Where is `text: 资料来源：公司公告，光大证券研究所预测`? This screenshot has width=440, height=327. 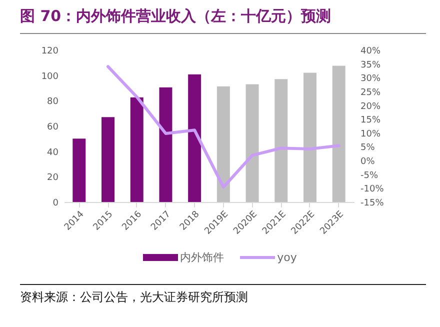
text: 资料来源：公司公告，光大证券研究所预测 is located at coordinates (134, 297).